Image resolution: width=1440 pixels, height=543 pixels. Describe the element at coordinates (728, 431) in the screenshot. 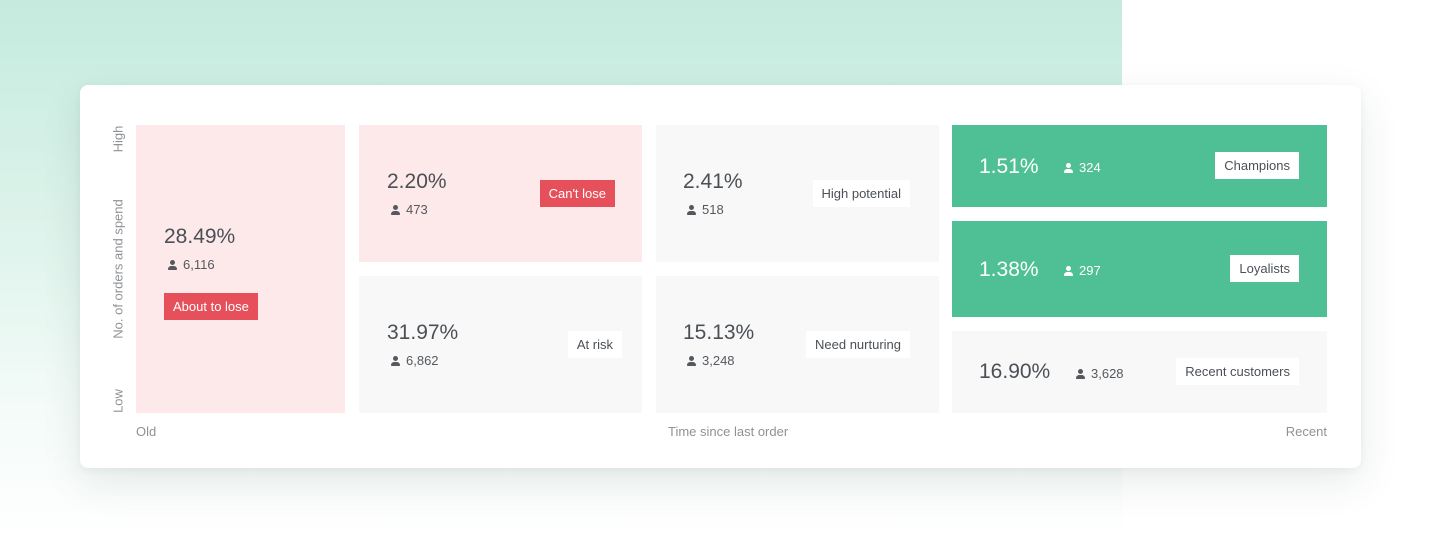

I see `x-axis-title: Time since last order` at that location.